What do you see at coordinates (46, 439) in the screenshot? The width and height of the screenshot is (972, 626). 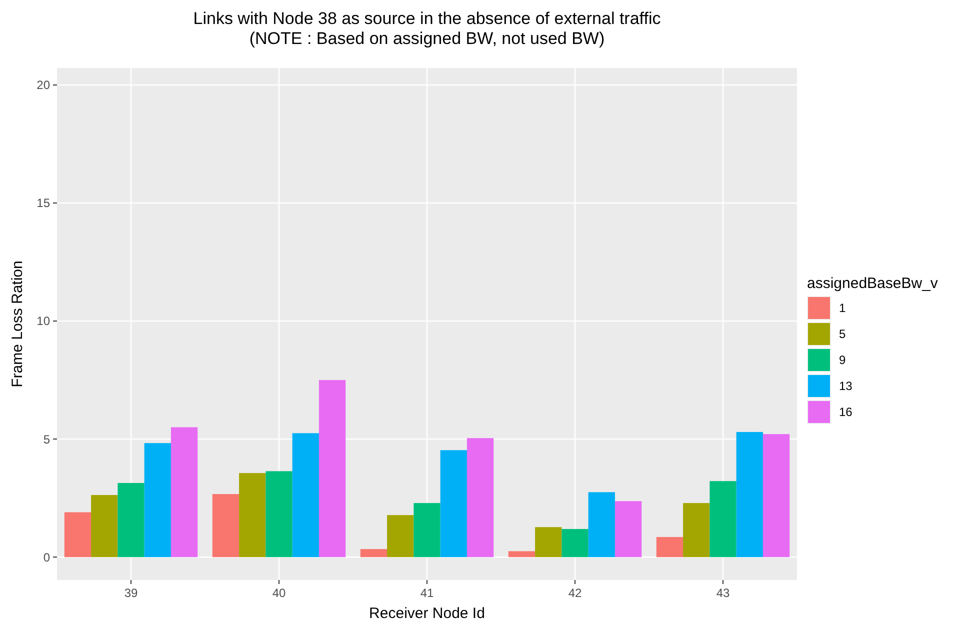 I see `y-tick-label: 5` at bounding box center [46, 439].